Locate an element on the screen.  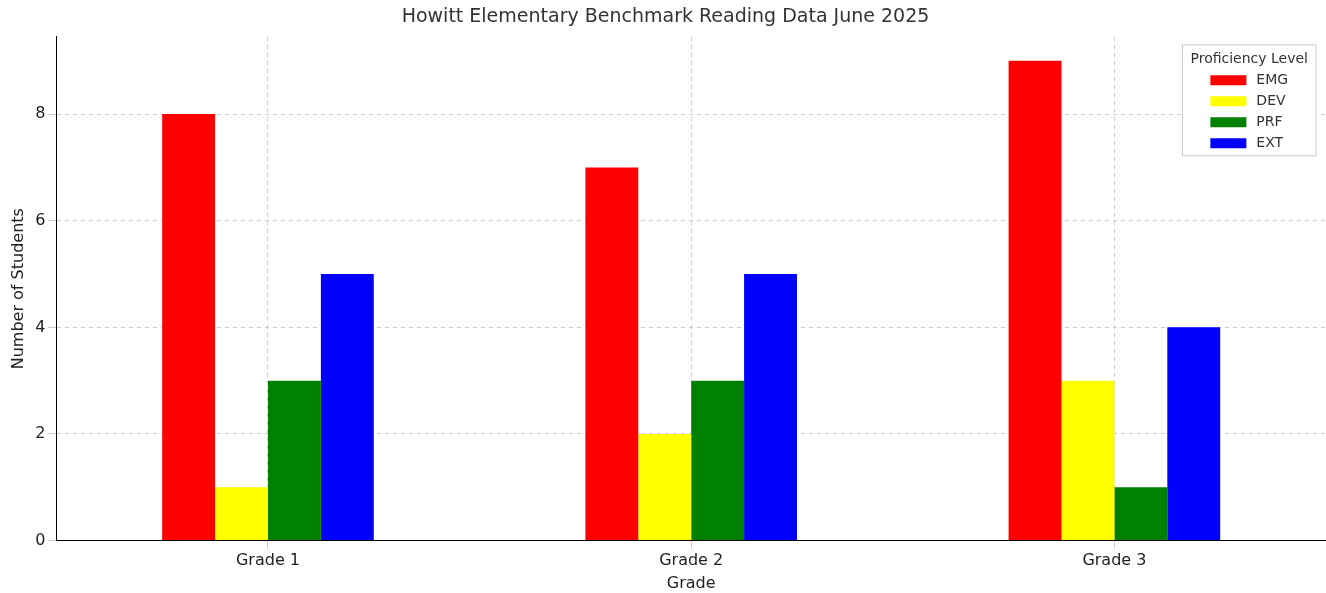
x-tick-label: Grade 2 is located at coordinates (691, 560).